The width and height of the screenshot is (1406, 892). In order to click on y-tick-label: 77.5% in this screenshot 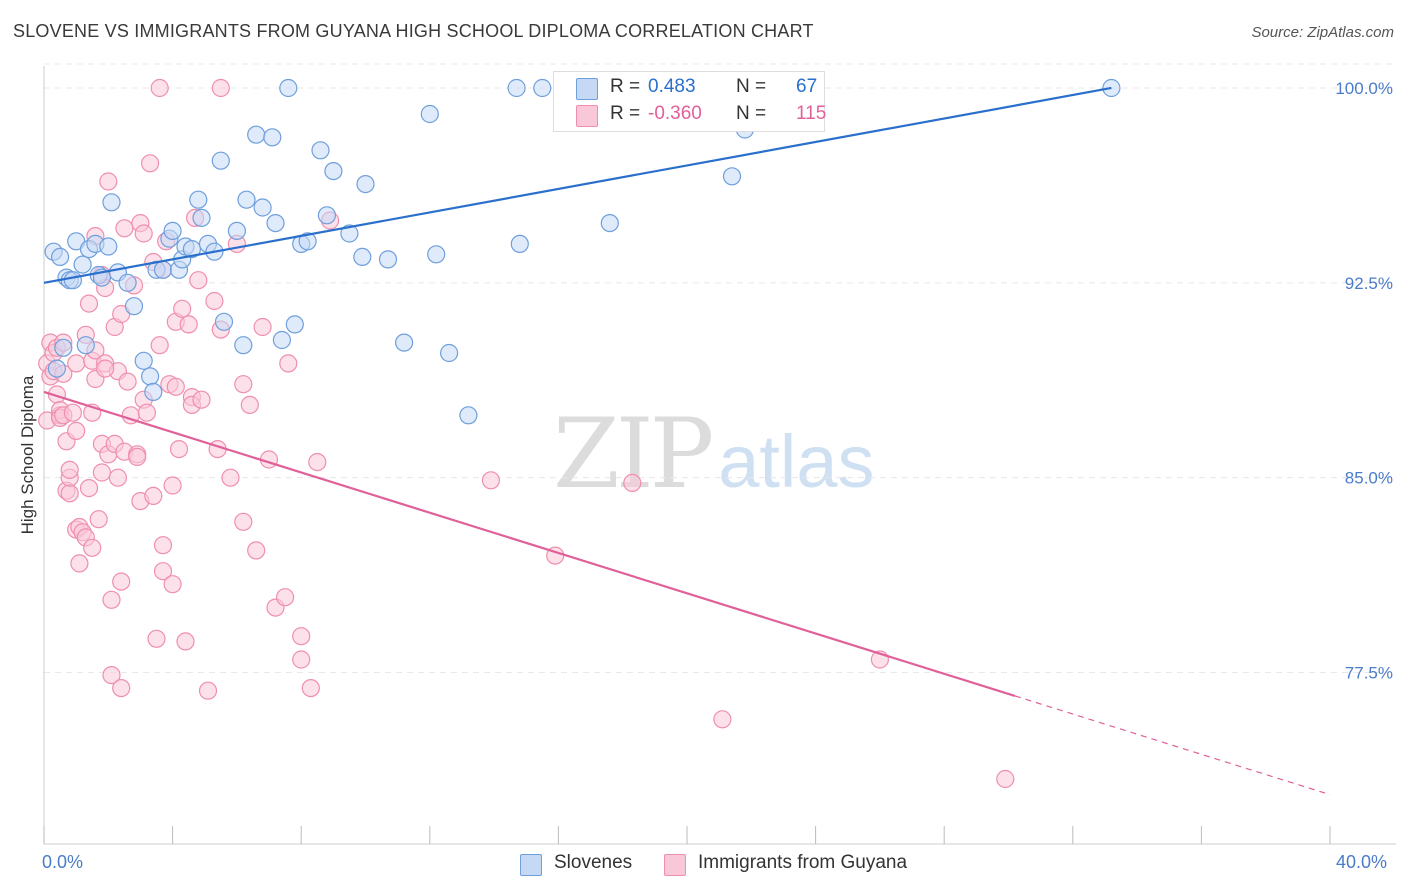, I will do `click(1369, 673)`.